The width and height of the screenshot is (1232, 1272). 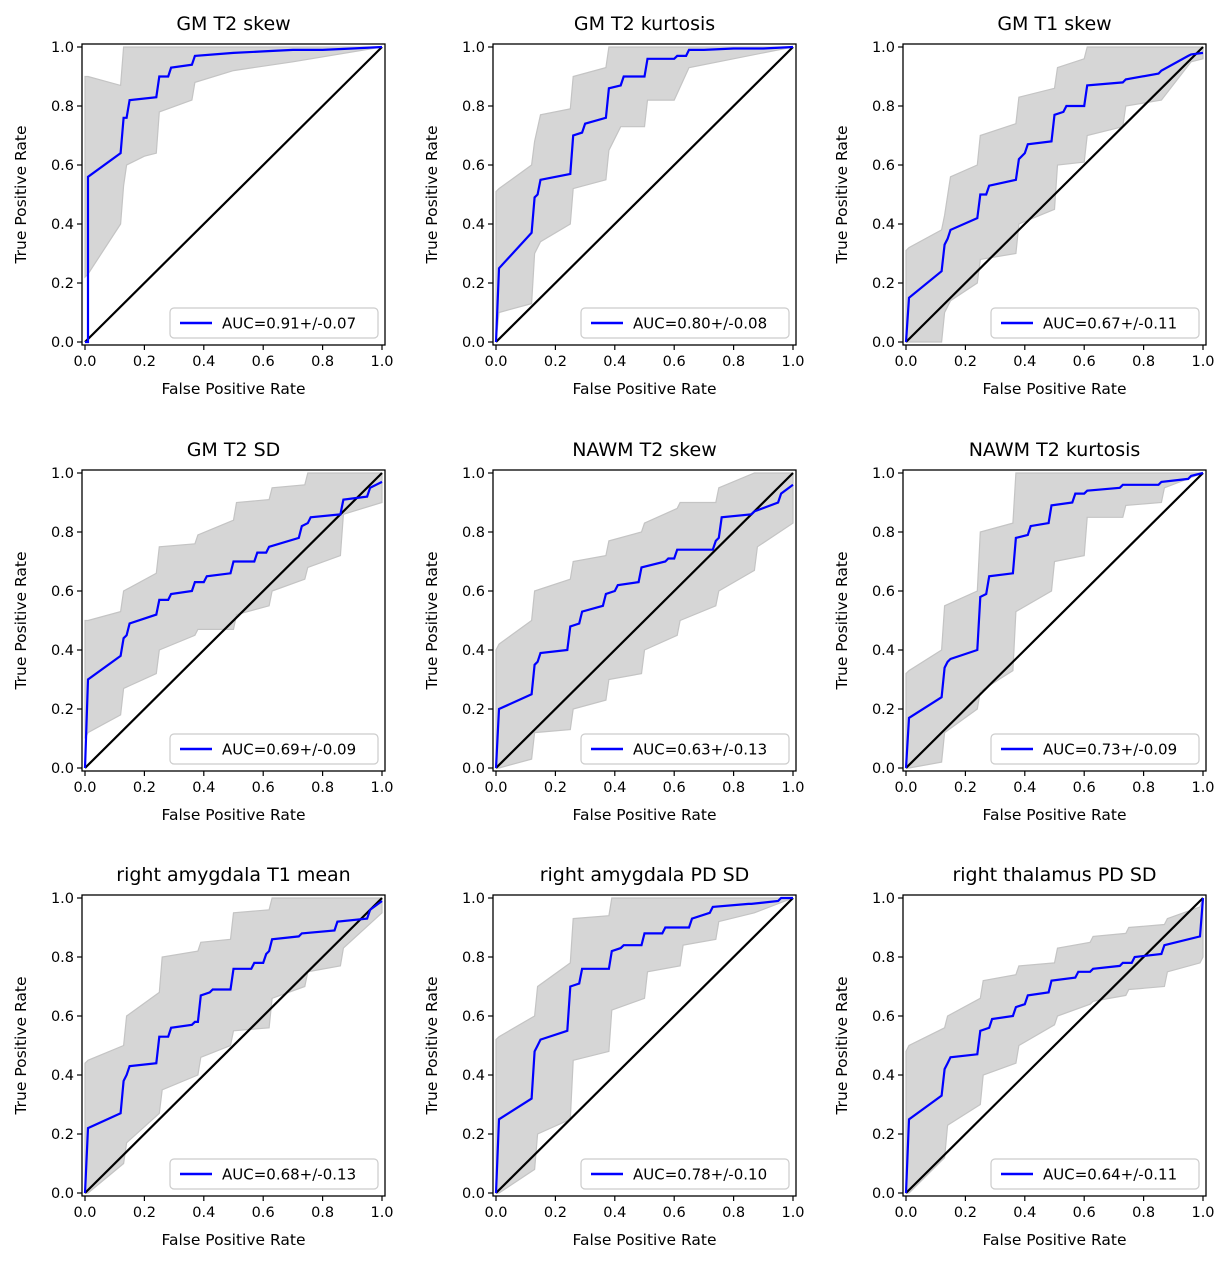 I want to click on chart-7-xtick-label: 0.4, so click(x=203, y=1213).